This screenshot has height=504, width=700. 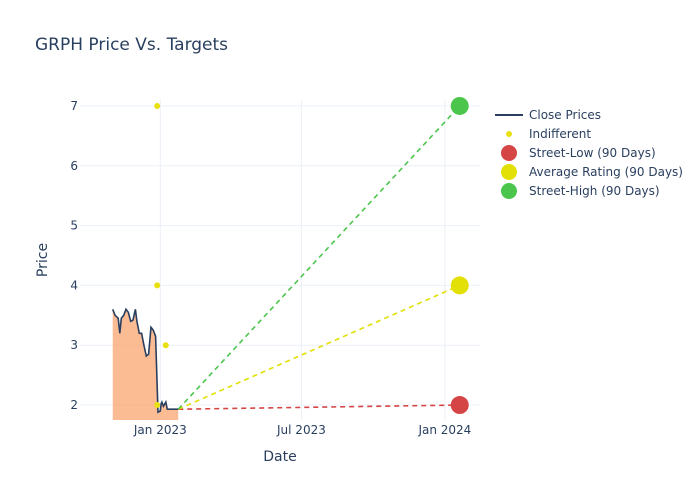 I want to click on legend-label: Indifferent, so click(x=560, y=134).